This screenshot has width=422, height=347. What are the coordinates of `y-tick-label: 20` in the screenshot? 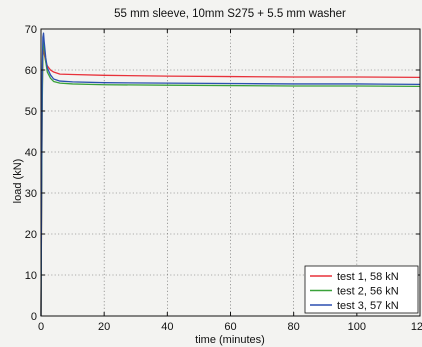 It's located at (31, 235).